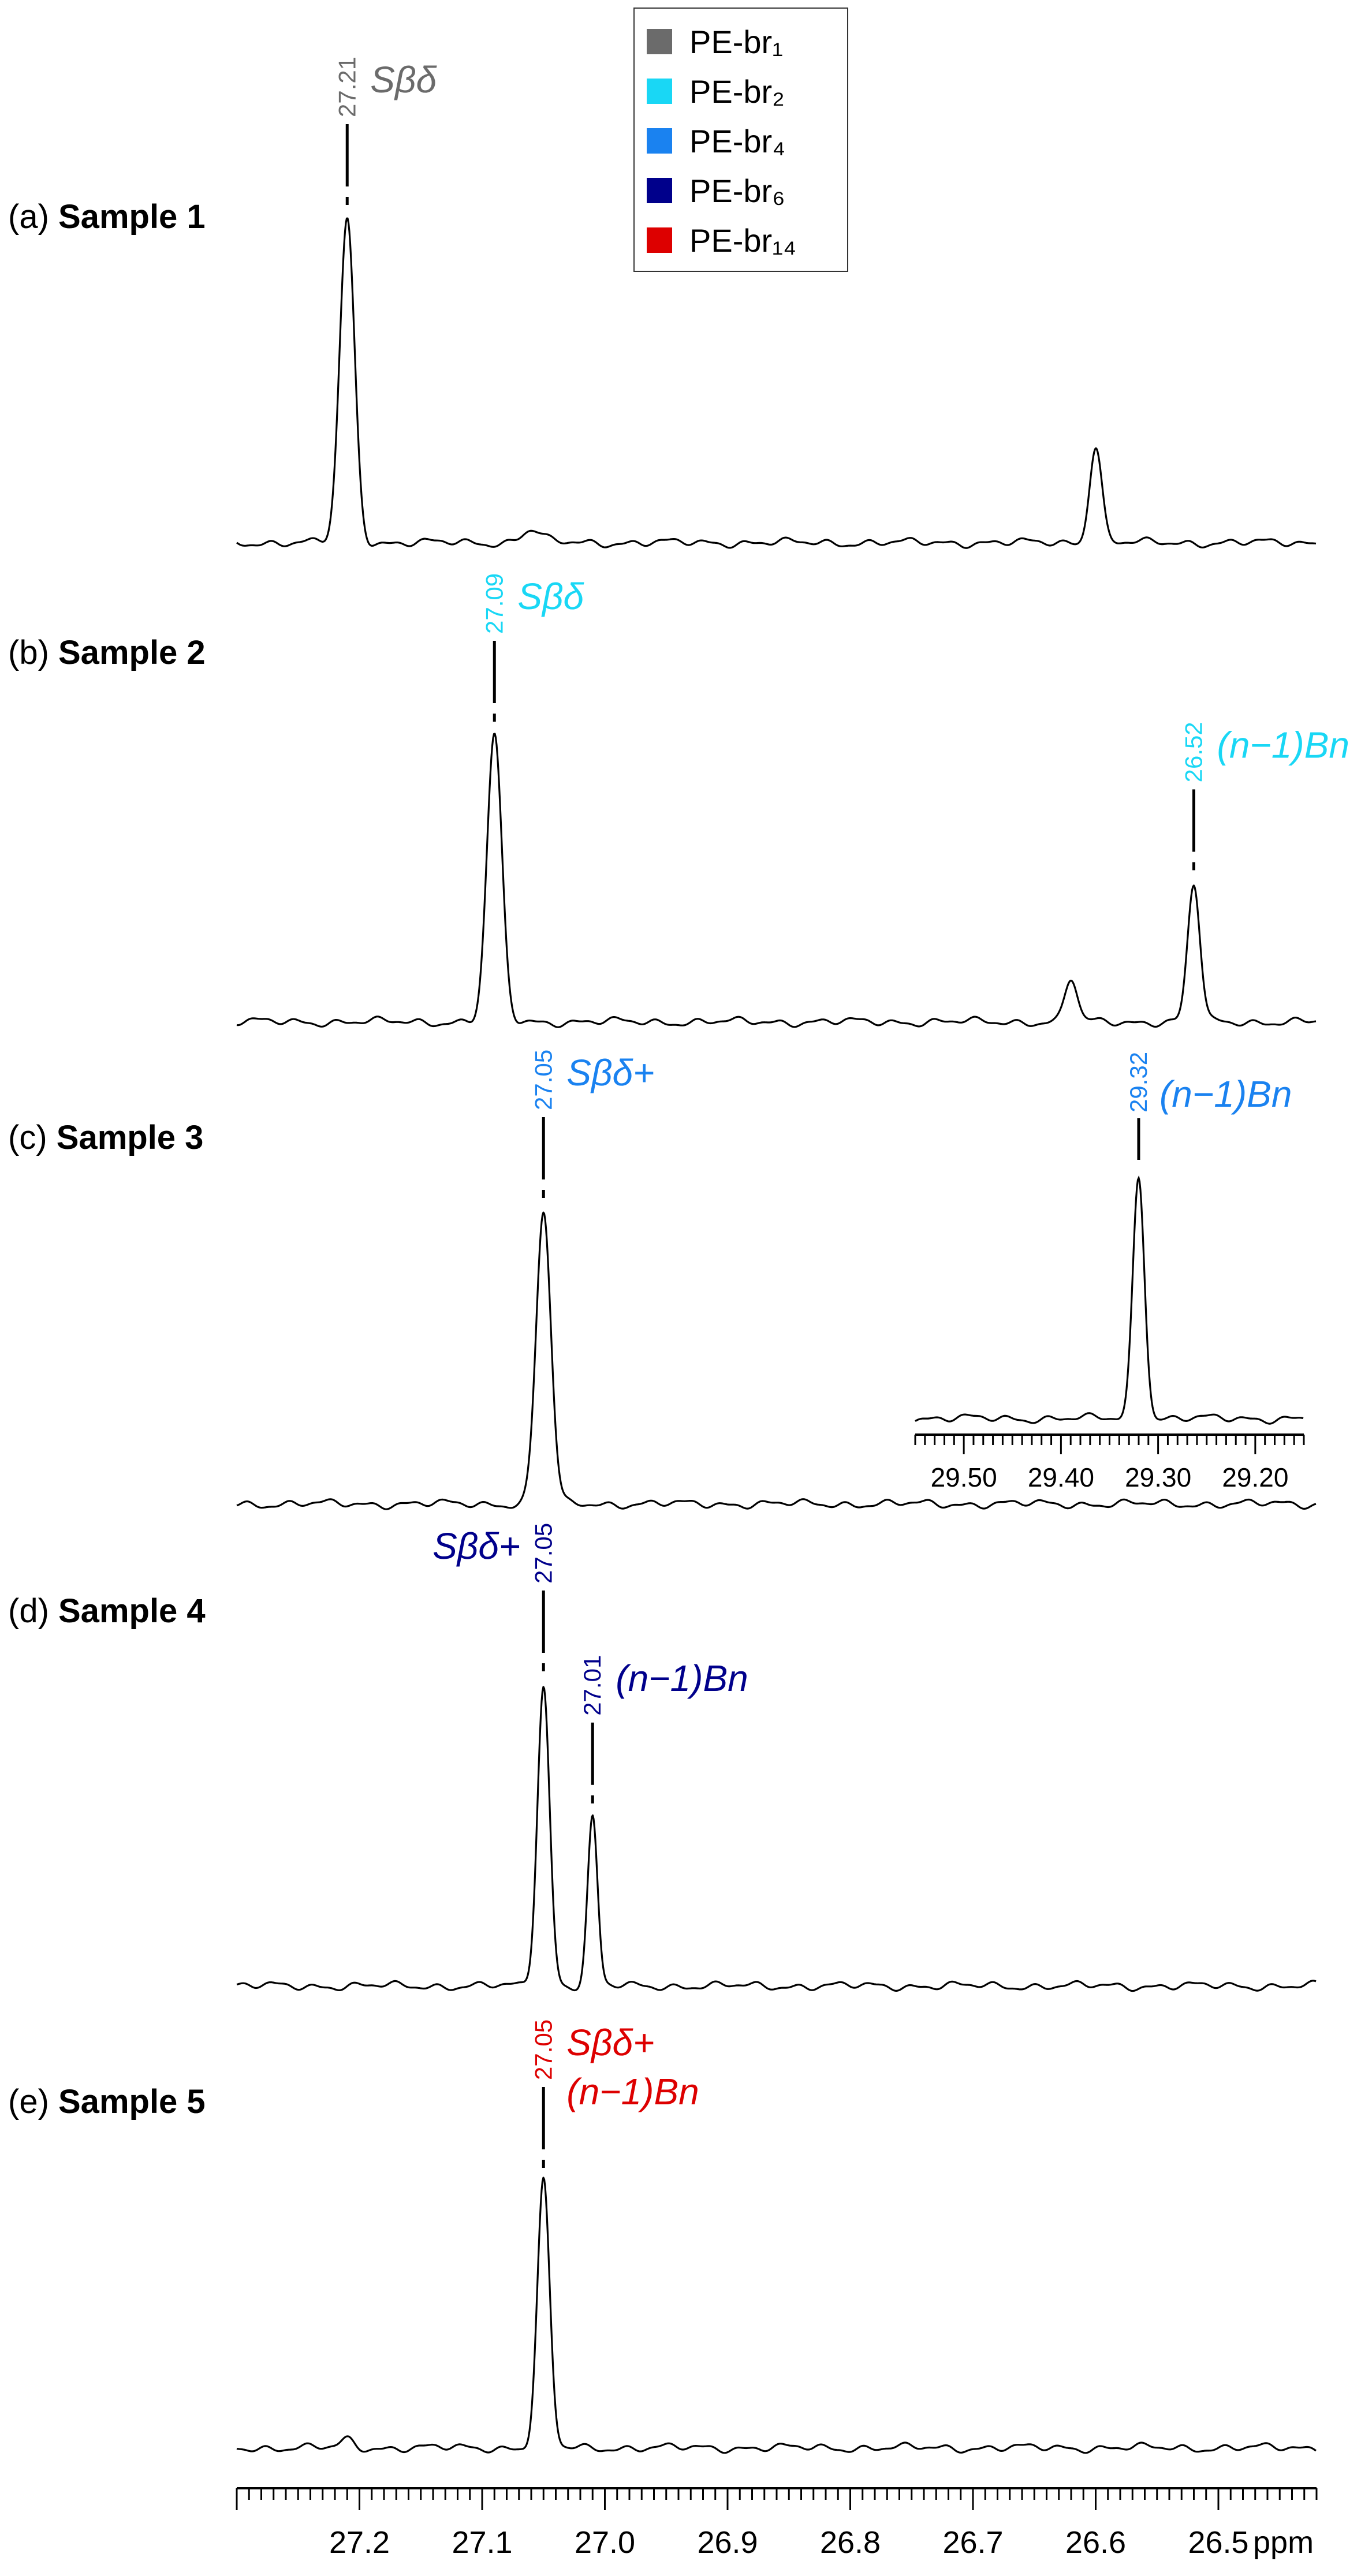 This screenshot has height=2576, width=1361. I want to click on inset-spectrum: 29.50 29.40 29.30 29.20 29.32 (n−1)Bn, so click(1109, 1272).